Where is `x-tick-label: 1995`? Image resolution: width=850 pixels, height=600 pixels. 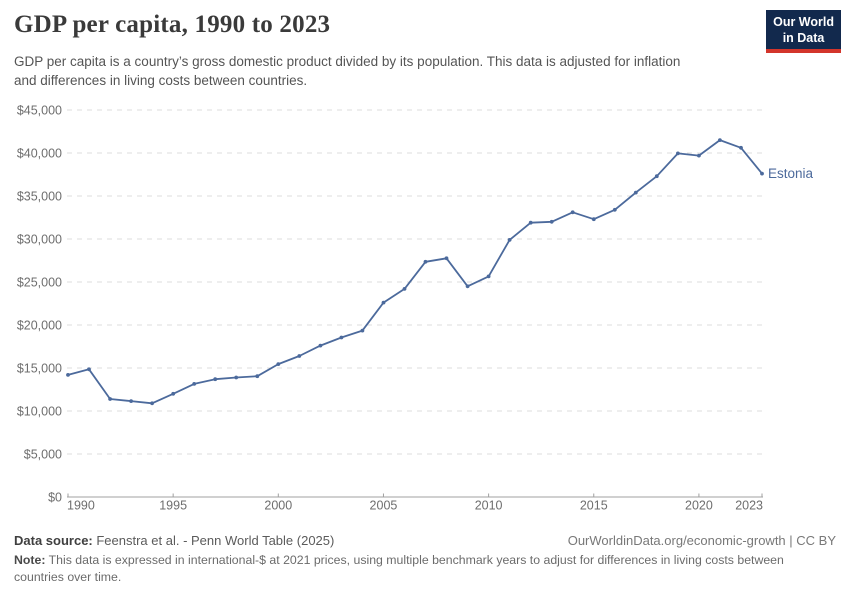
x-tick-label: 1995 is located at coordinates (173, 506).